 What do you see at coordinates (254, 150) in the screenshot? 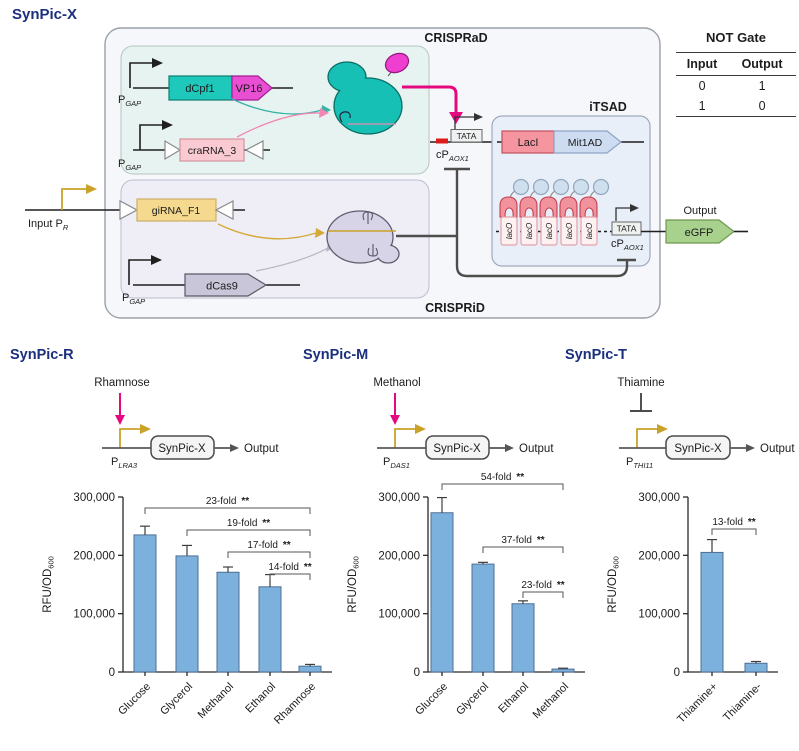
I see `right-repeat-triangle` at bounding box center [254, 150].